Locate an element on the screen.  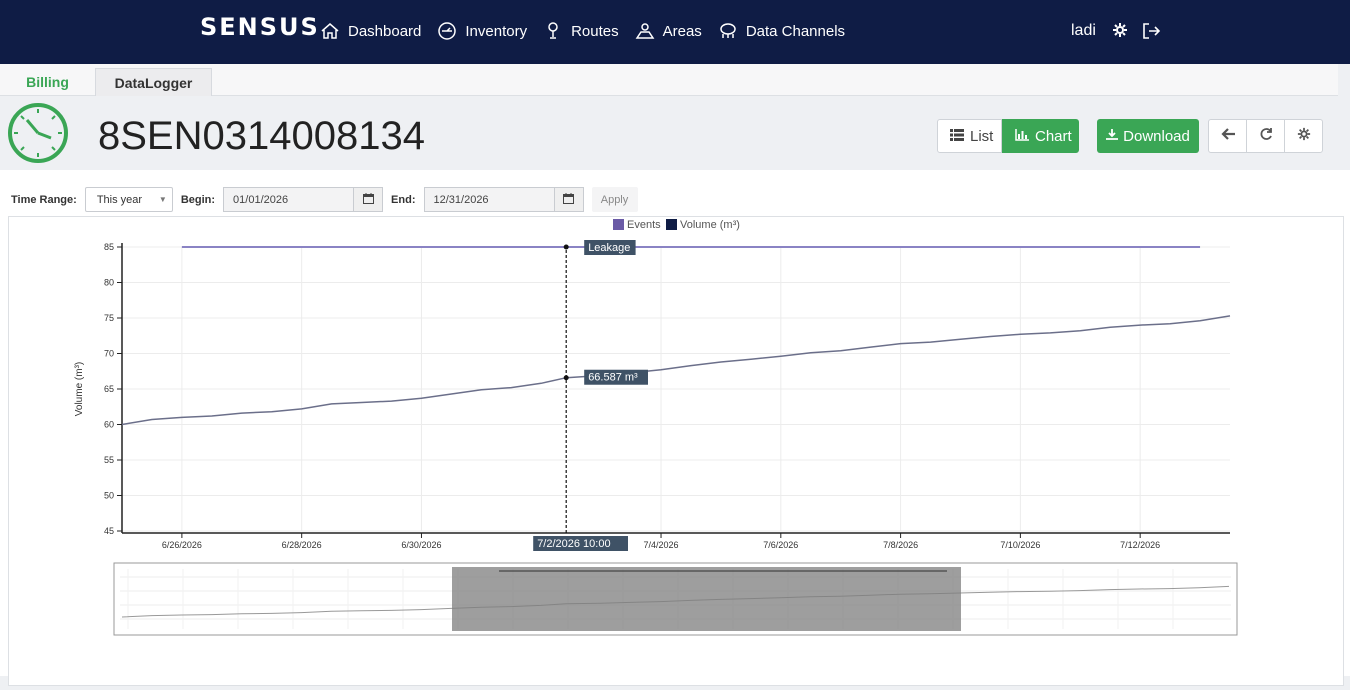
range-navigator is located at coordinates (675, 599).